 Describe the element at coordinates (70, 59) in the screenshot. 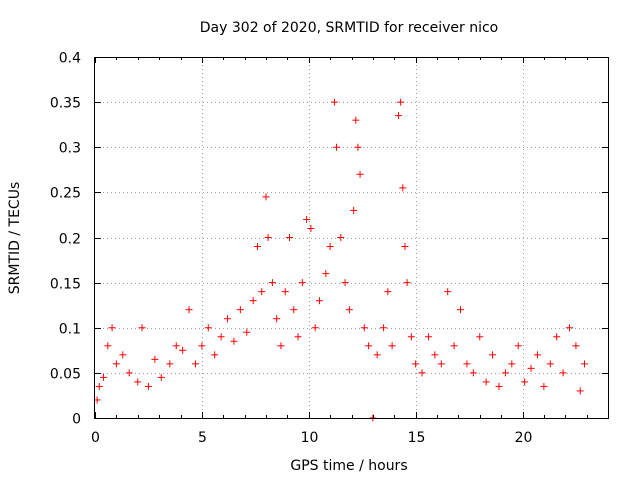

I see `y-tick-label: 0.4` at that location.